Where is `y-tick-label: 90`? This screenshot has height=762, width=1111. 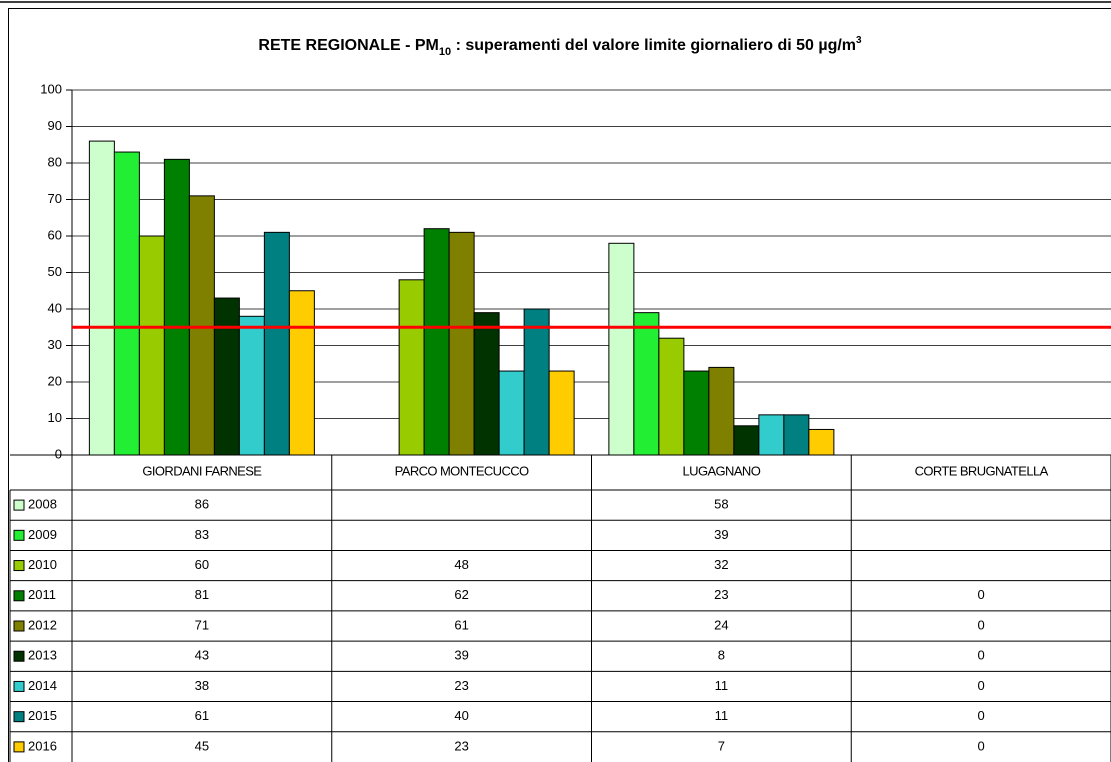 y-tick-label: 90 is located at coordinates (55, 125).